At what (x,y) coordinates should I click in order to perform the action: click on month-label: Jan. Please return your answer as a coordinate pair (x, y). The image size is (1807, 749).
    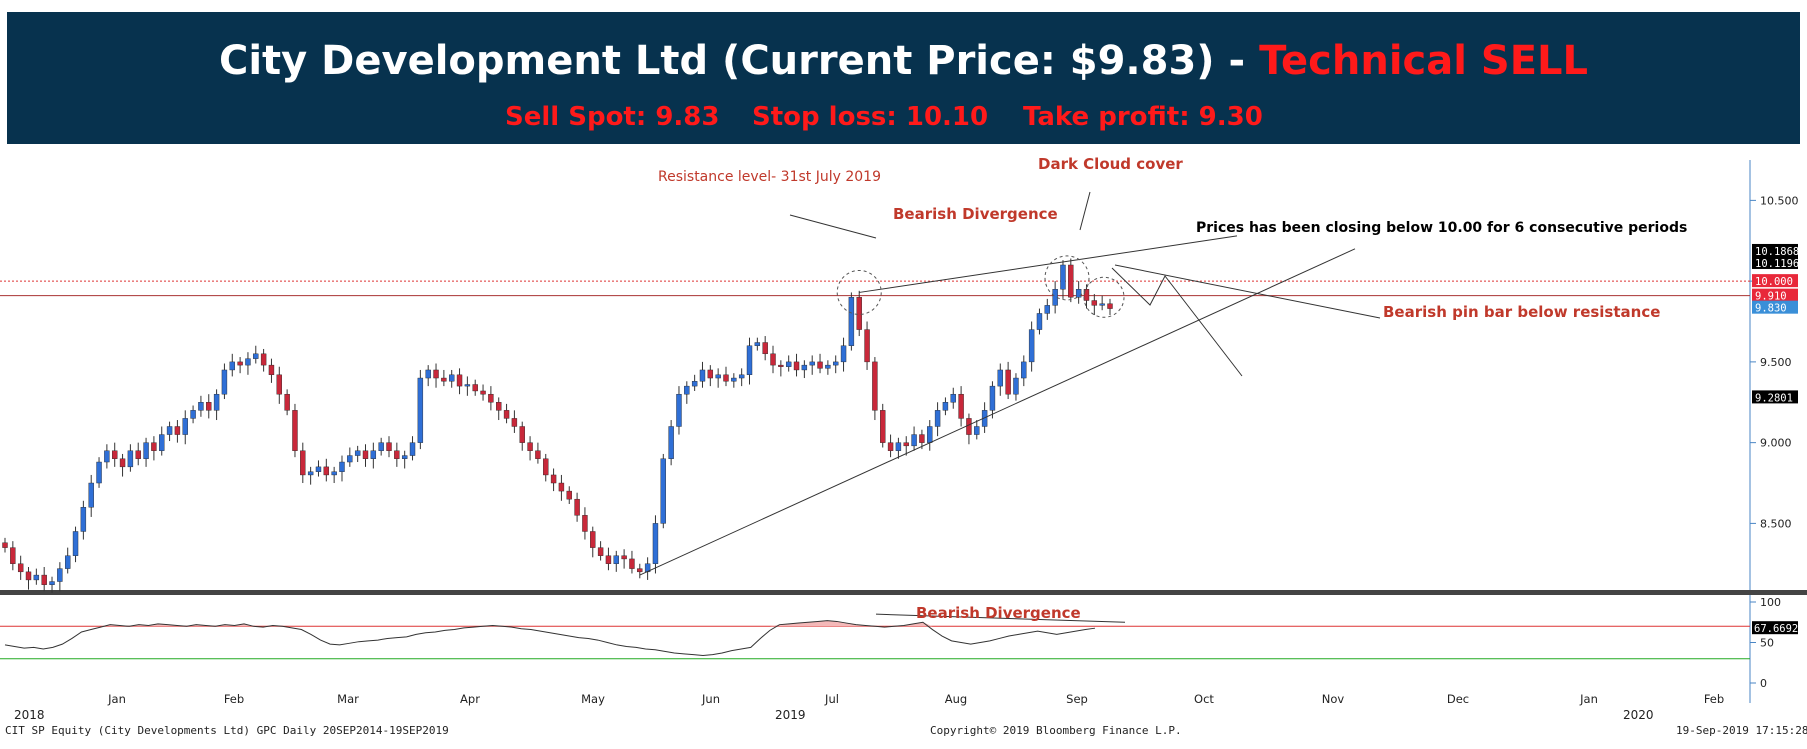
    Looking at the image, I should click on (116, 699).